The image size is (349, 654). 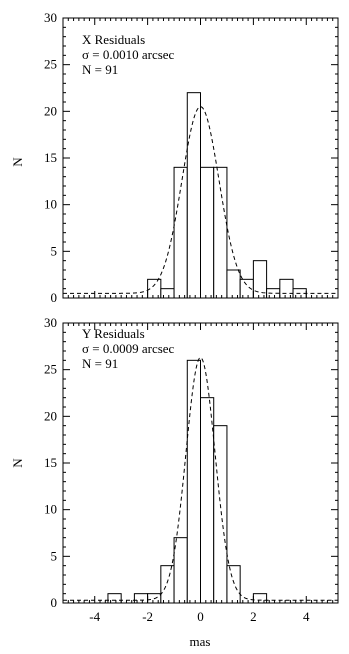 I want to click on y-residuals-y-tick-label: 15, so click(x=50, y=462).